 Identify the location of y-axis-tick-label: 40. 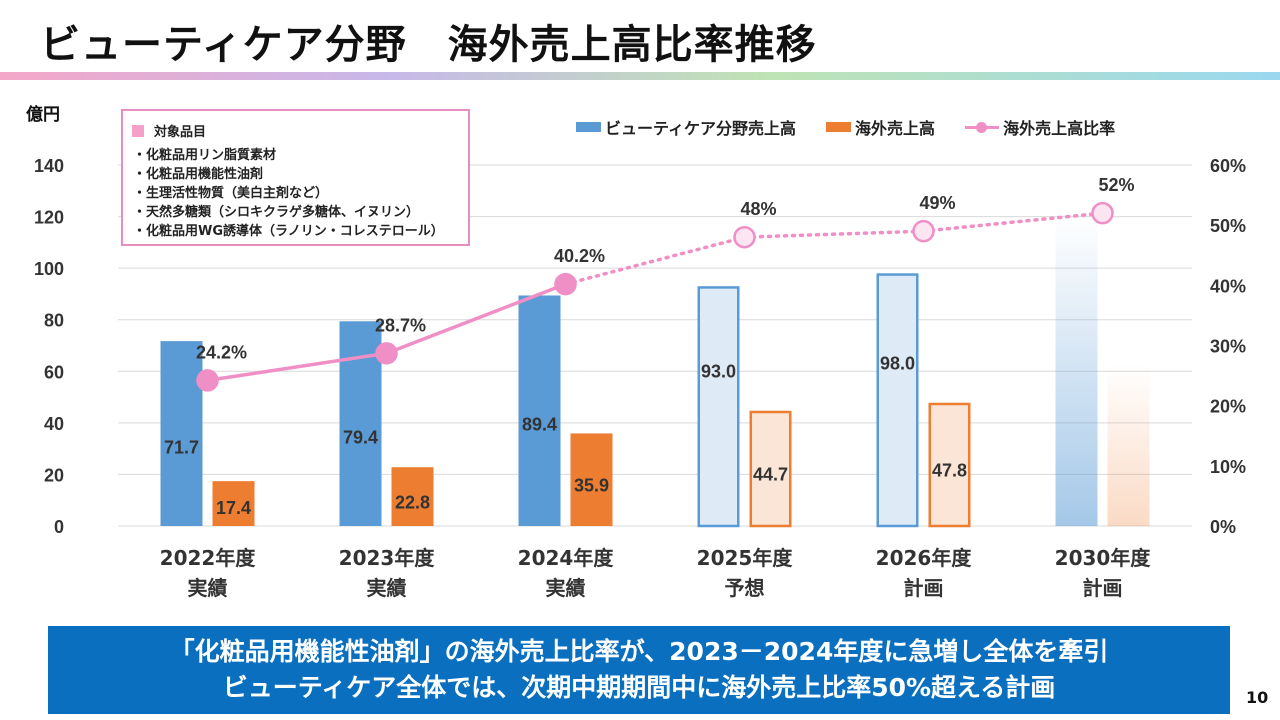
(54, 424).